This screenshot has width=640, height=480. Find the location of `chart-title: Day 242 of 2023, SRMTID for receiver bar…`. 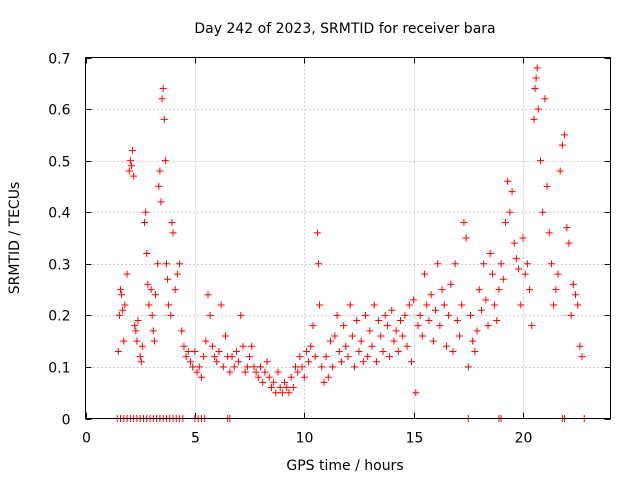

chart-title: Day 242 of 2023, SRMTID for receiver bar… is located at coordinates (344, 29).